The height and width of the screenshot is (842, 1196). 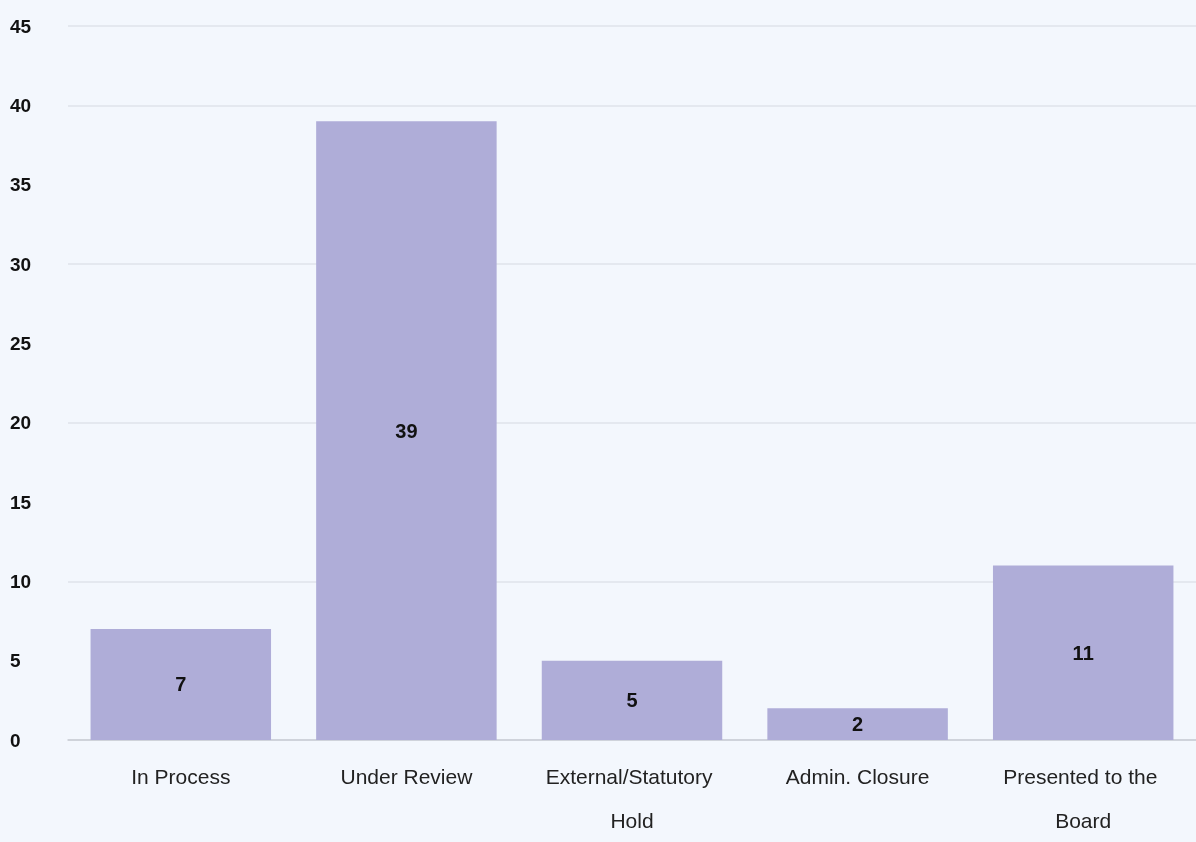 What do you see at coordinates (15, 661) in the screenshot?
I see `y-tick-label: 5` at bounding box center [15, 661].